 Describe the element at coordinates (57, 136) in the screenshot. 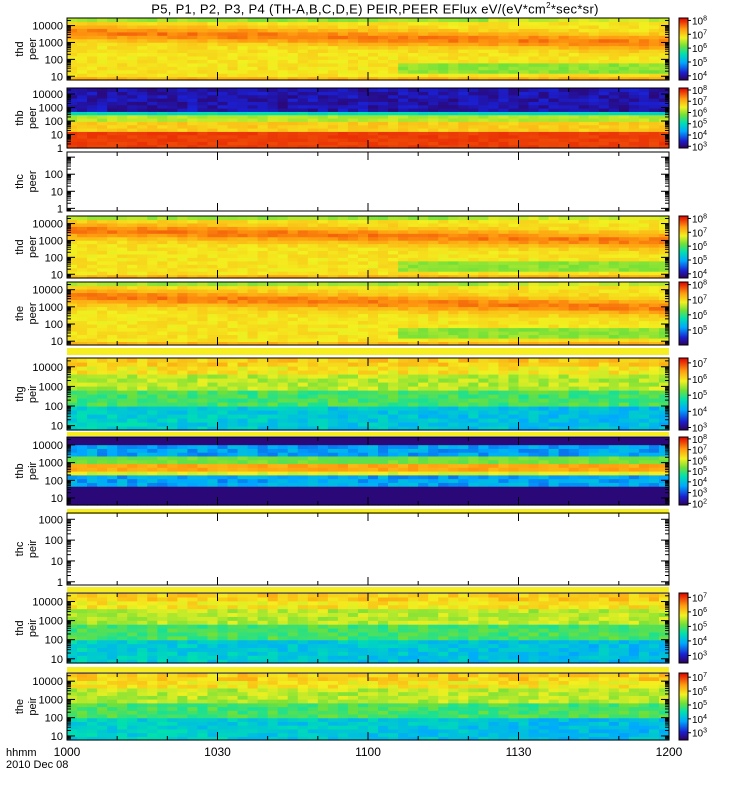

I see `y-tick-label: 10` at that location.